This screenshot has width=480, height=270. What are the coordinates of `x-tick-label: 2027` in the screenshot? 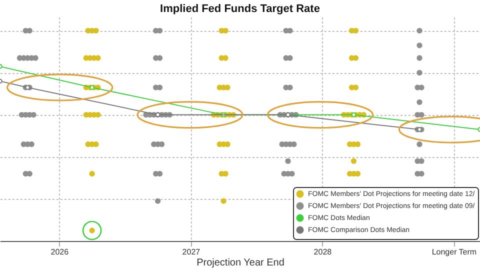 It's located at (191, 252).